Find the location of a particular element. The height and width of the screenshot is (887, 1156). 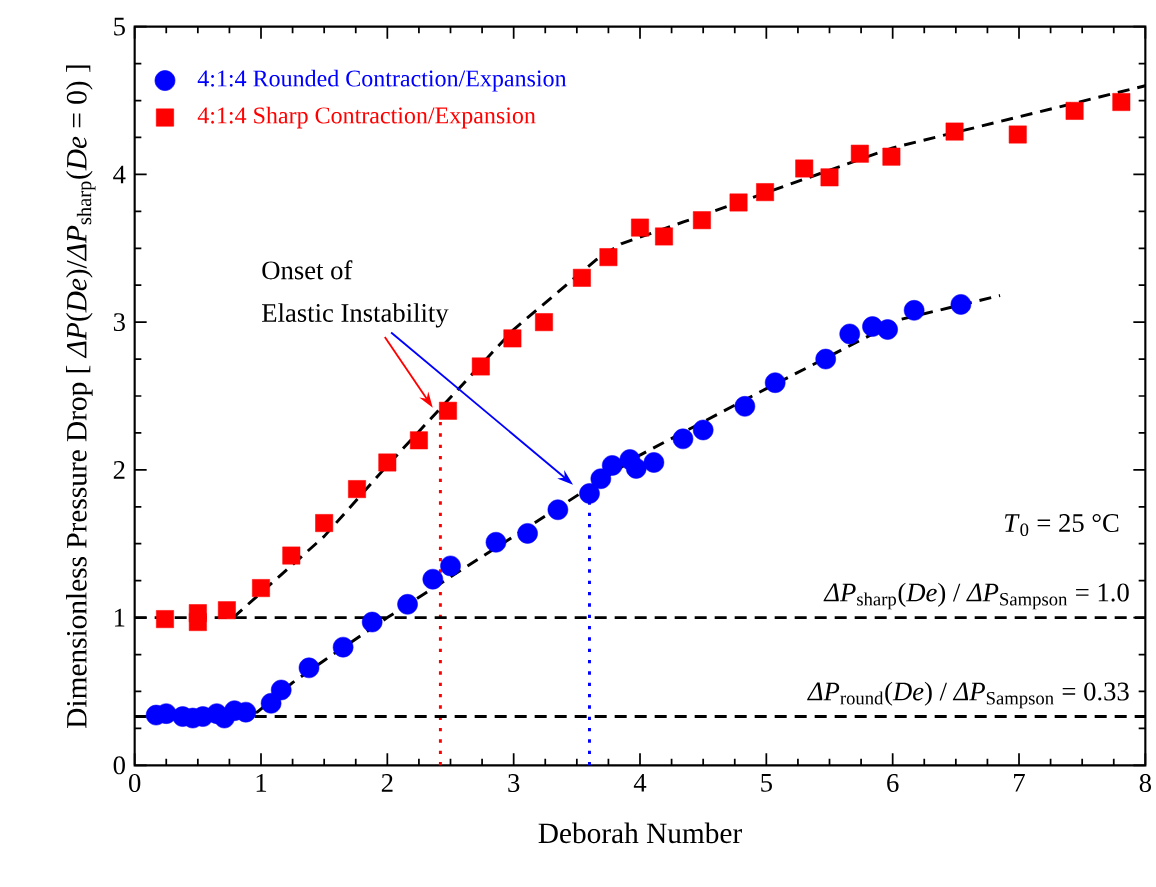

annotation: T$_{0}$ = 25 °C is located at coordinates (1061, 525).